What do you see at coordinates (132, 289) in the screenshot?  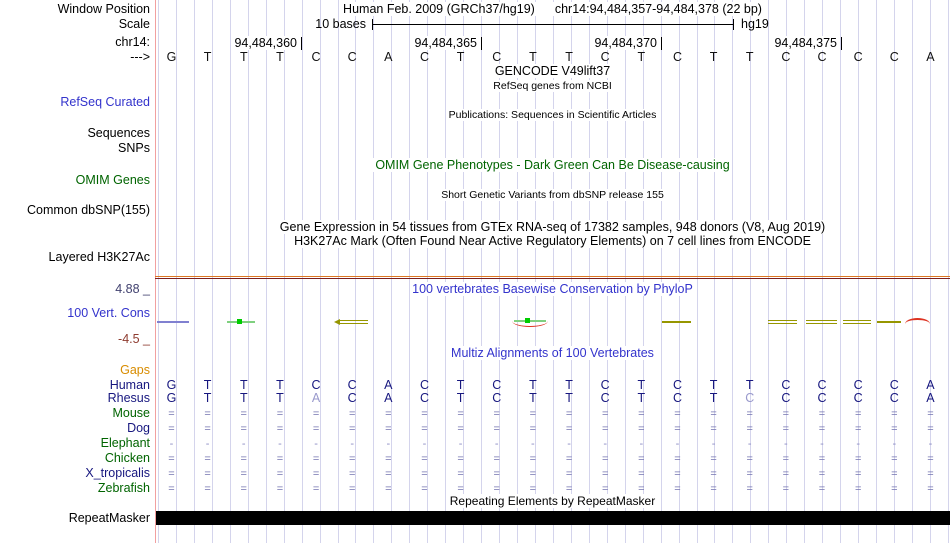 I see `track-label-phylop-max: 4.88 _` at bounding box center [132, 289].